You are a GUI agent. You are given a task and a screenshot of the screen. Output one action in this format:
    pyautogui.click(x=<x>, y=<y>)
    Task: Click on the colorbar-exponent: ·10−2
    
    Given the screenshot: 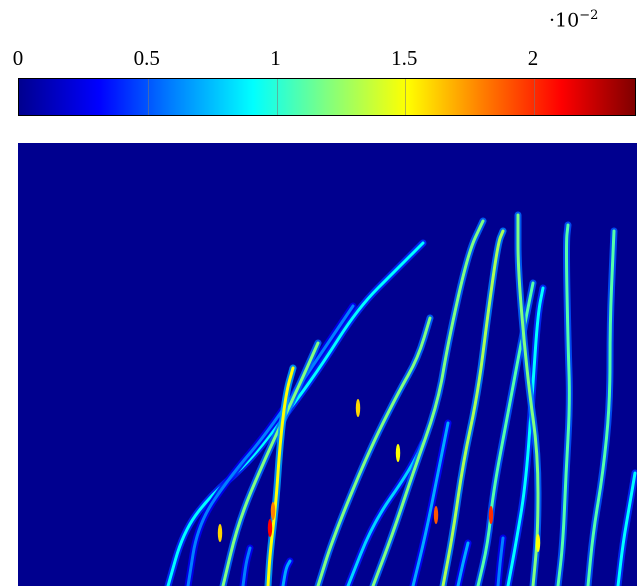 What is the action you would take?
    pyautogui.click(x=573, y=19)
    